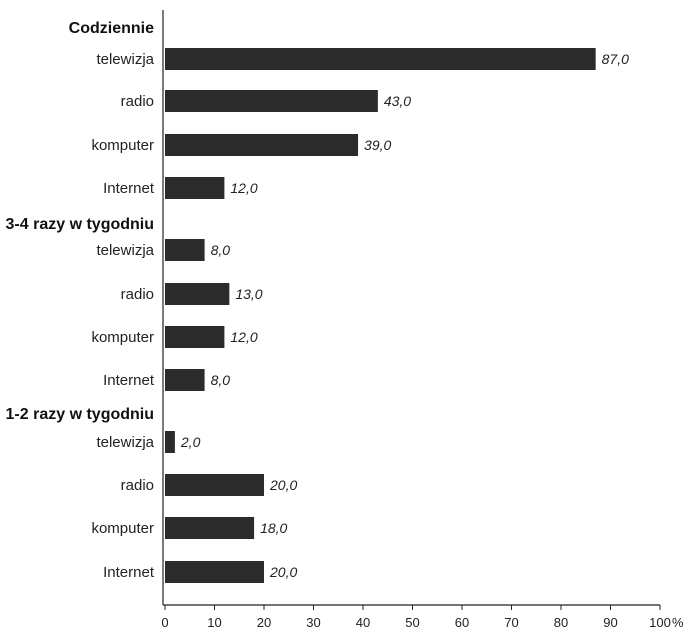 This screenshot has width=691, height=635. What do you see at coordinates (412, 622) in the screenshot?
I see `x-tick-label: 50` at bounding box center [412, 622].